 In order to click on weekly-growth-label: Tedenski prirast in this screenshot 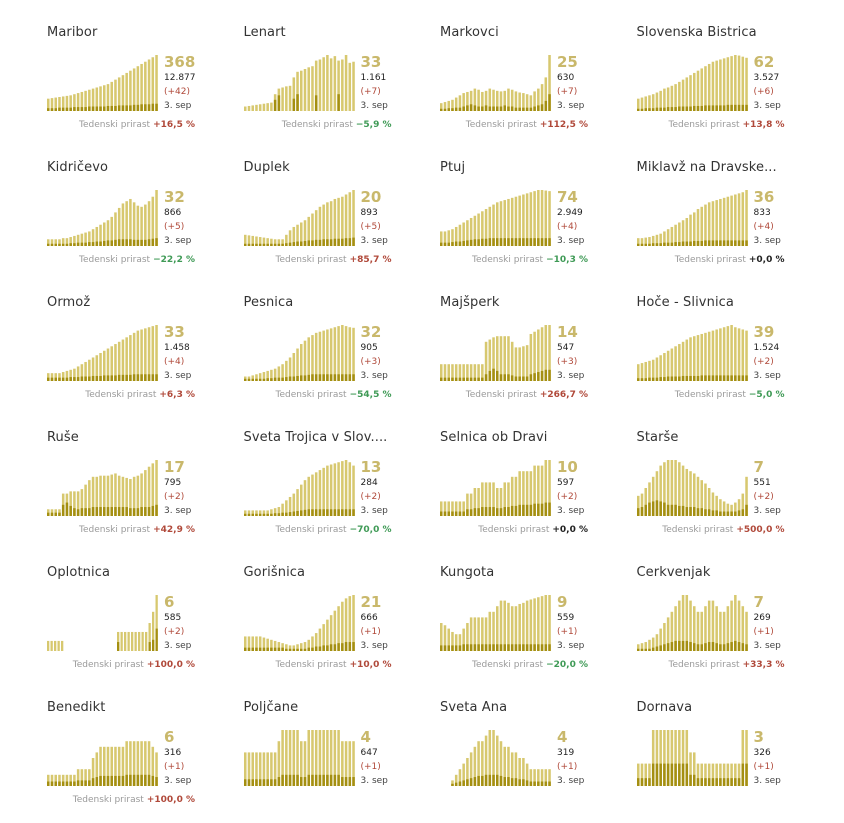, I will do `click(311, 260)`.